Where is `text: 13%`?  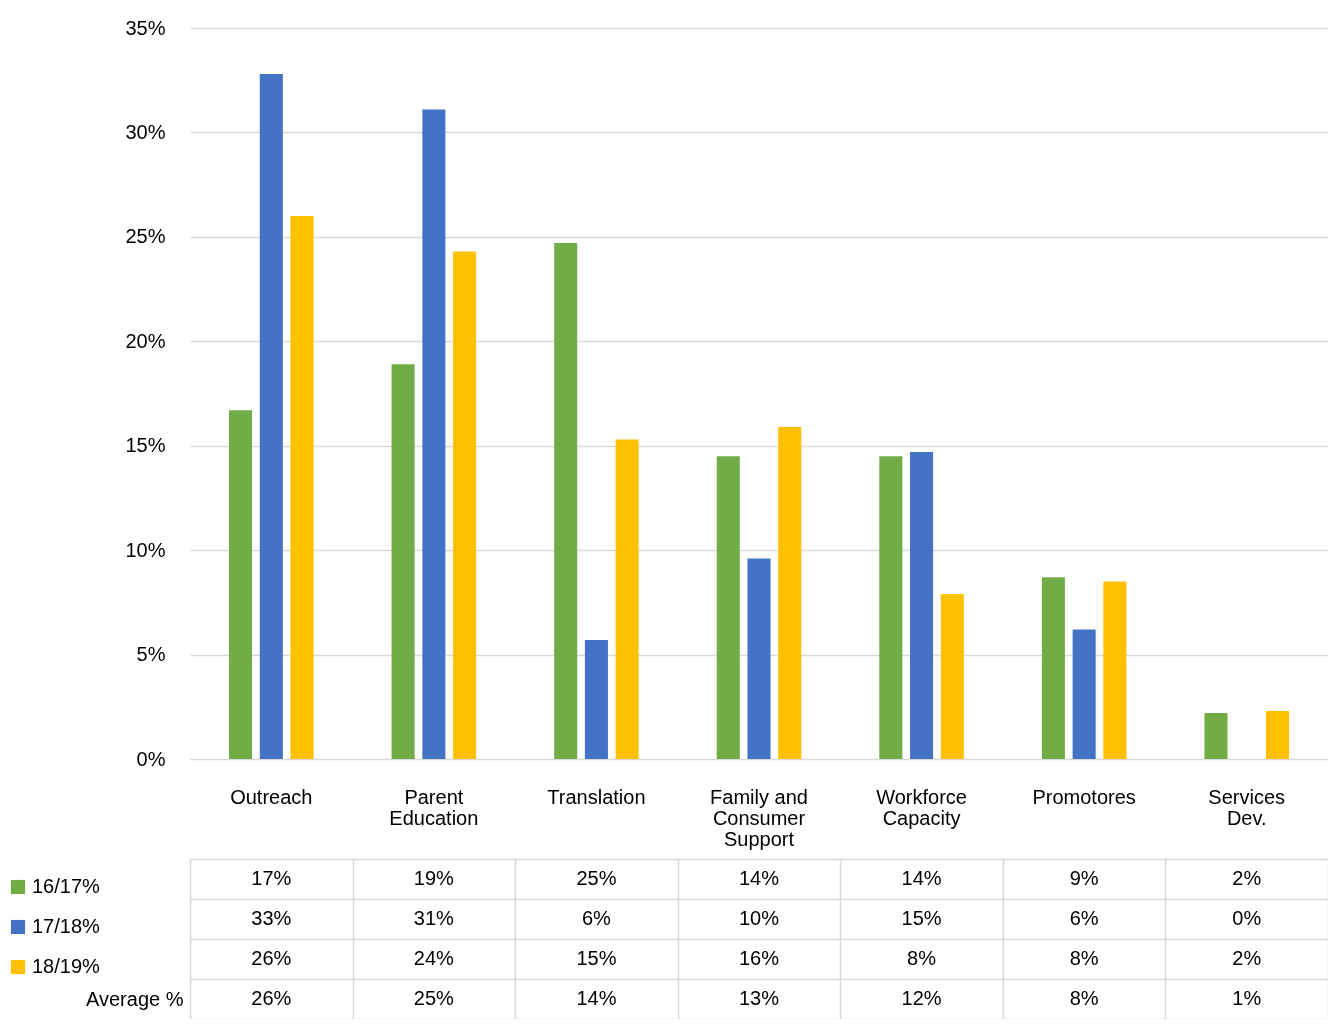
text: 13% is located at coordinates (759, 998).